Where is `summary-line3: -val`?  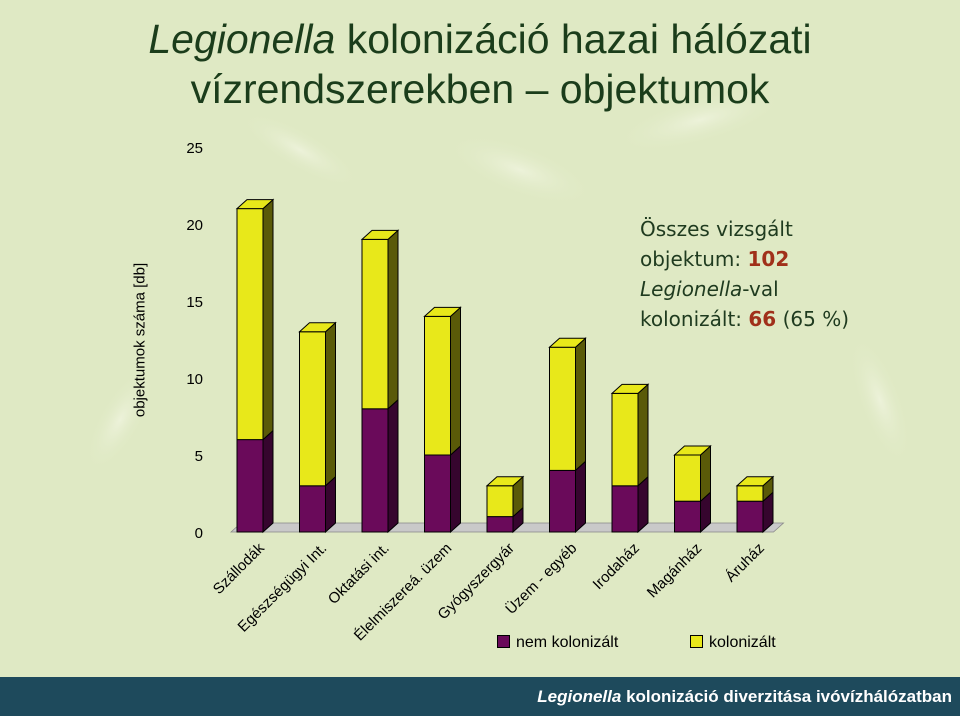
summary-line3: -val is located at coordinates (760, 289).